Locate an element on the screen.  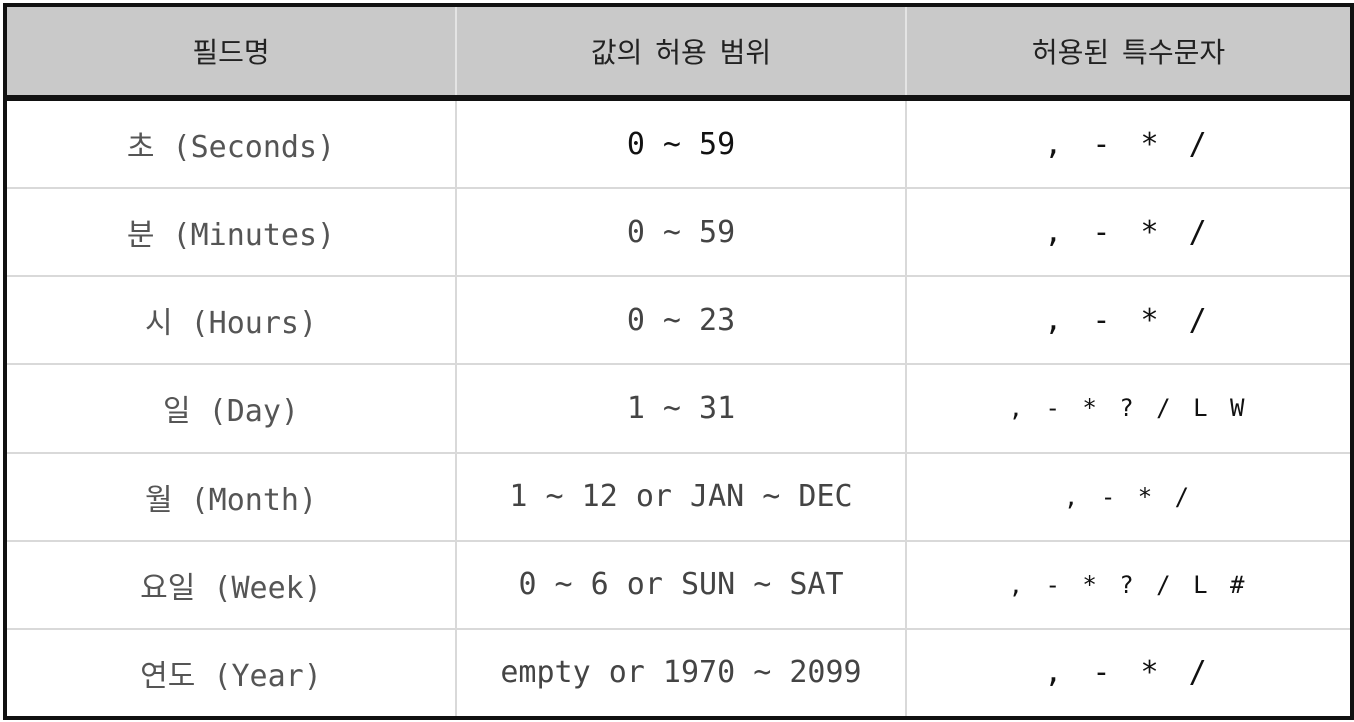
table-row: 월 (Month) 1 ~ 12 or JAN ~ DEC , - * / is located at coordinates (678, 496).